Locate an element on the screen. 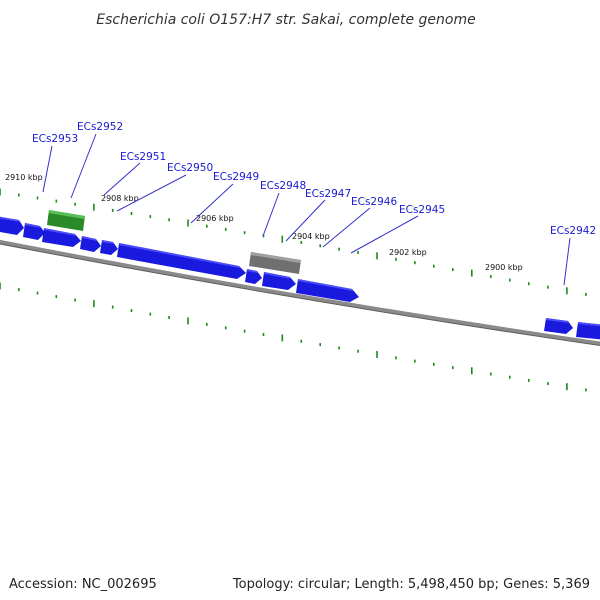  gene-label-ecs2942: ECs2942 is located at coordinates (573, 231).